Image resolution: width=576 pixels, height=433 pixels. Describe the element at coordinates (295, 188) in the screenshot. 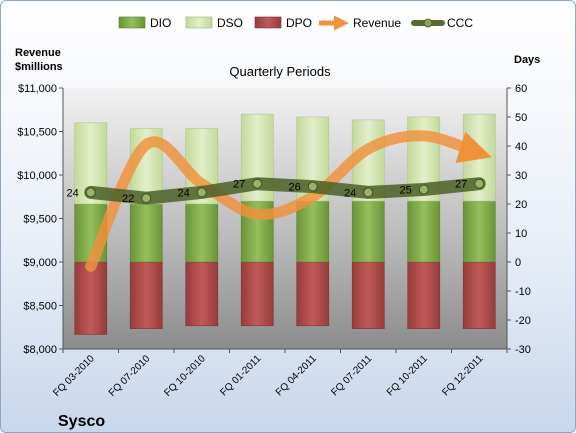

I see `ccc-data-label: 26` at that location.